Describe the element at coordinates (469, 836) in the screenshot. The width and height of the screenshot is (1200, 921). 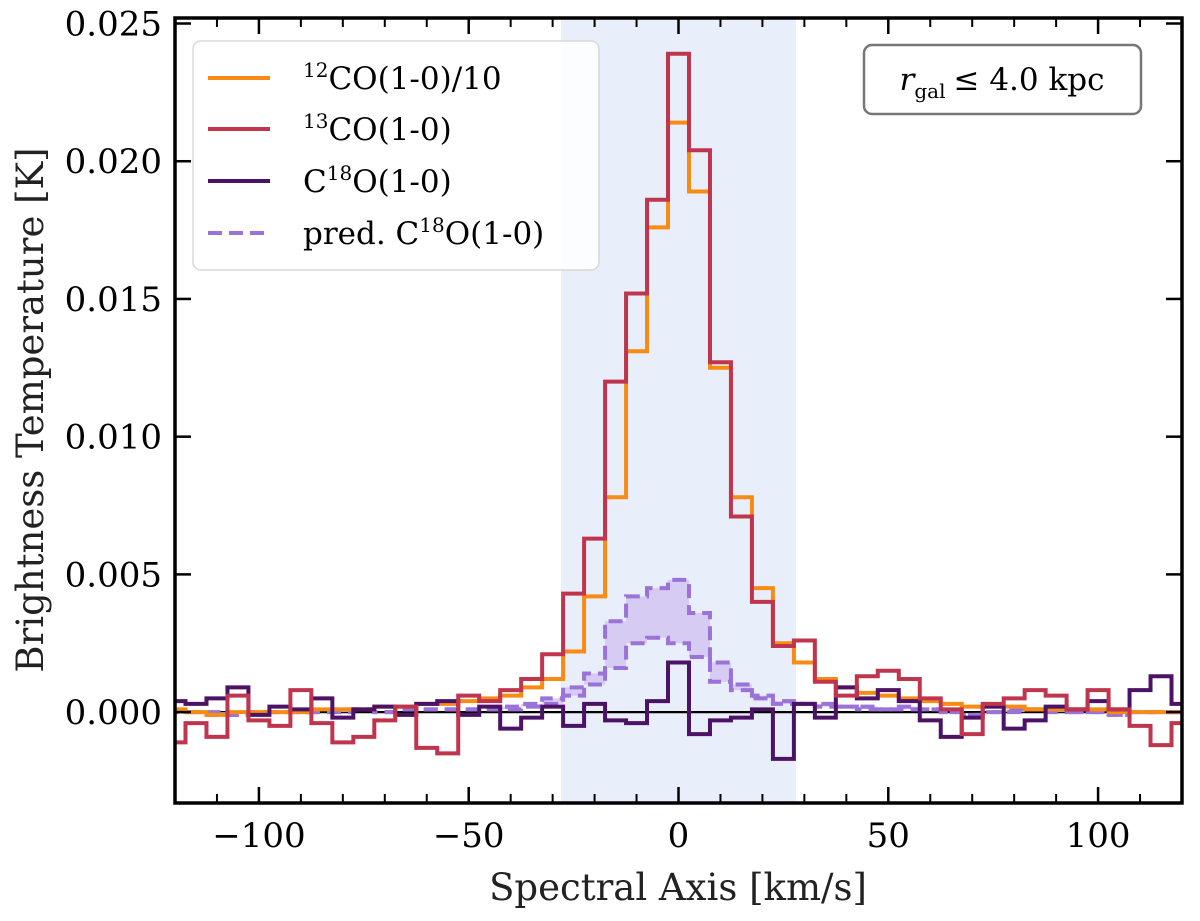
I see `x-tick-label: −50` at that location.